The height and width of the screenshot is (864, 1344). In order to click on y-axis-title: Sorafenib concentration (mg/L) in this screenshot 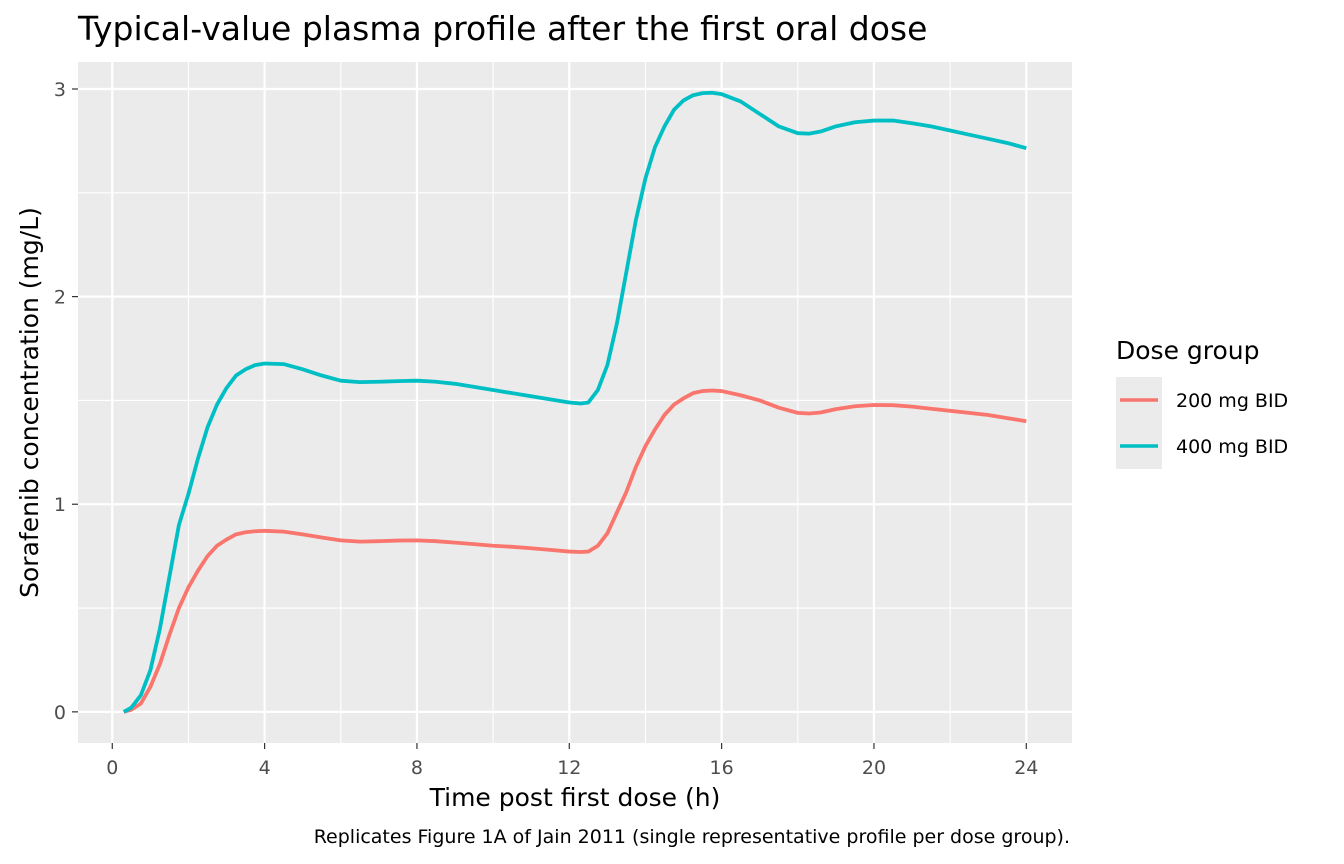, I will do `click(29, 402)`.